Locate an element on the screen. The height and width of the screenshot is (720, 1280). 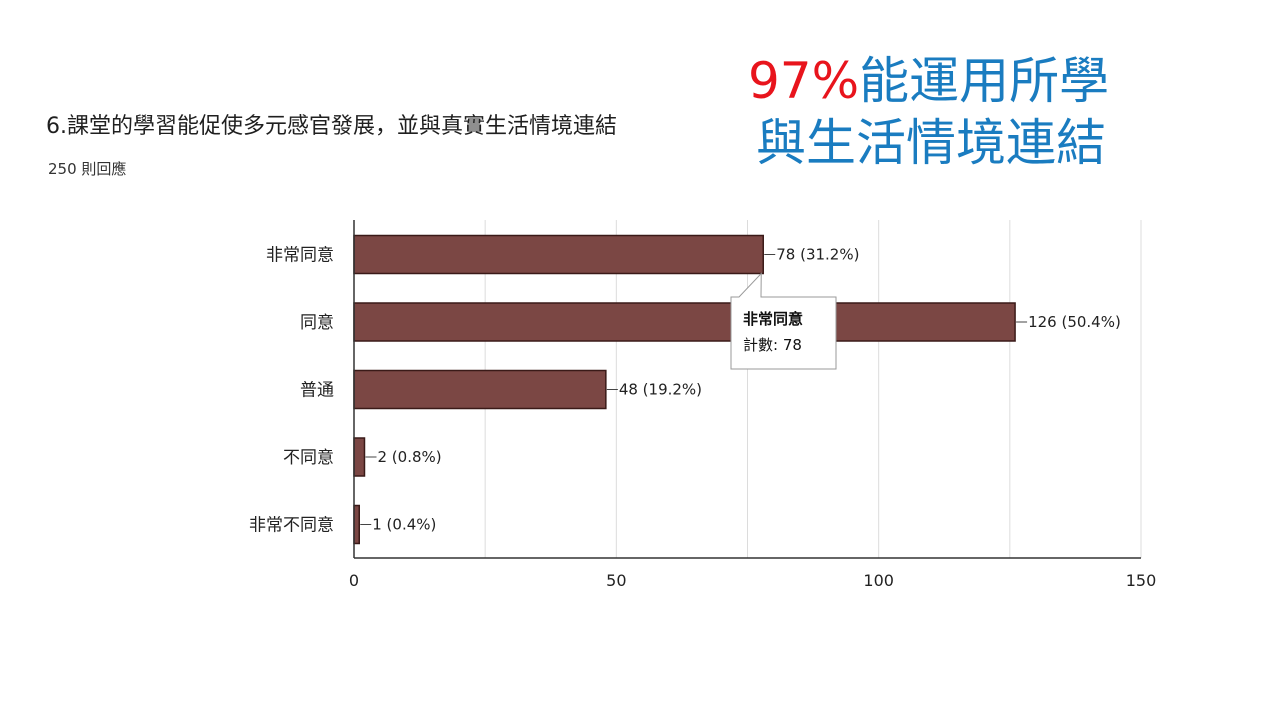
value-label: 126 (50.4%) is located at coordinates (1074, 322).